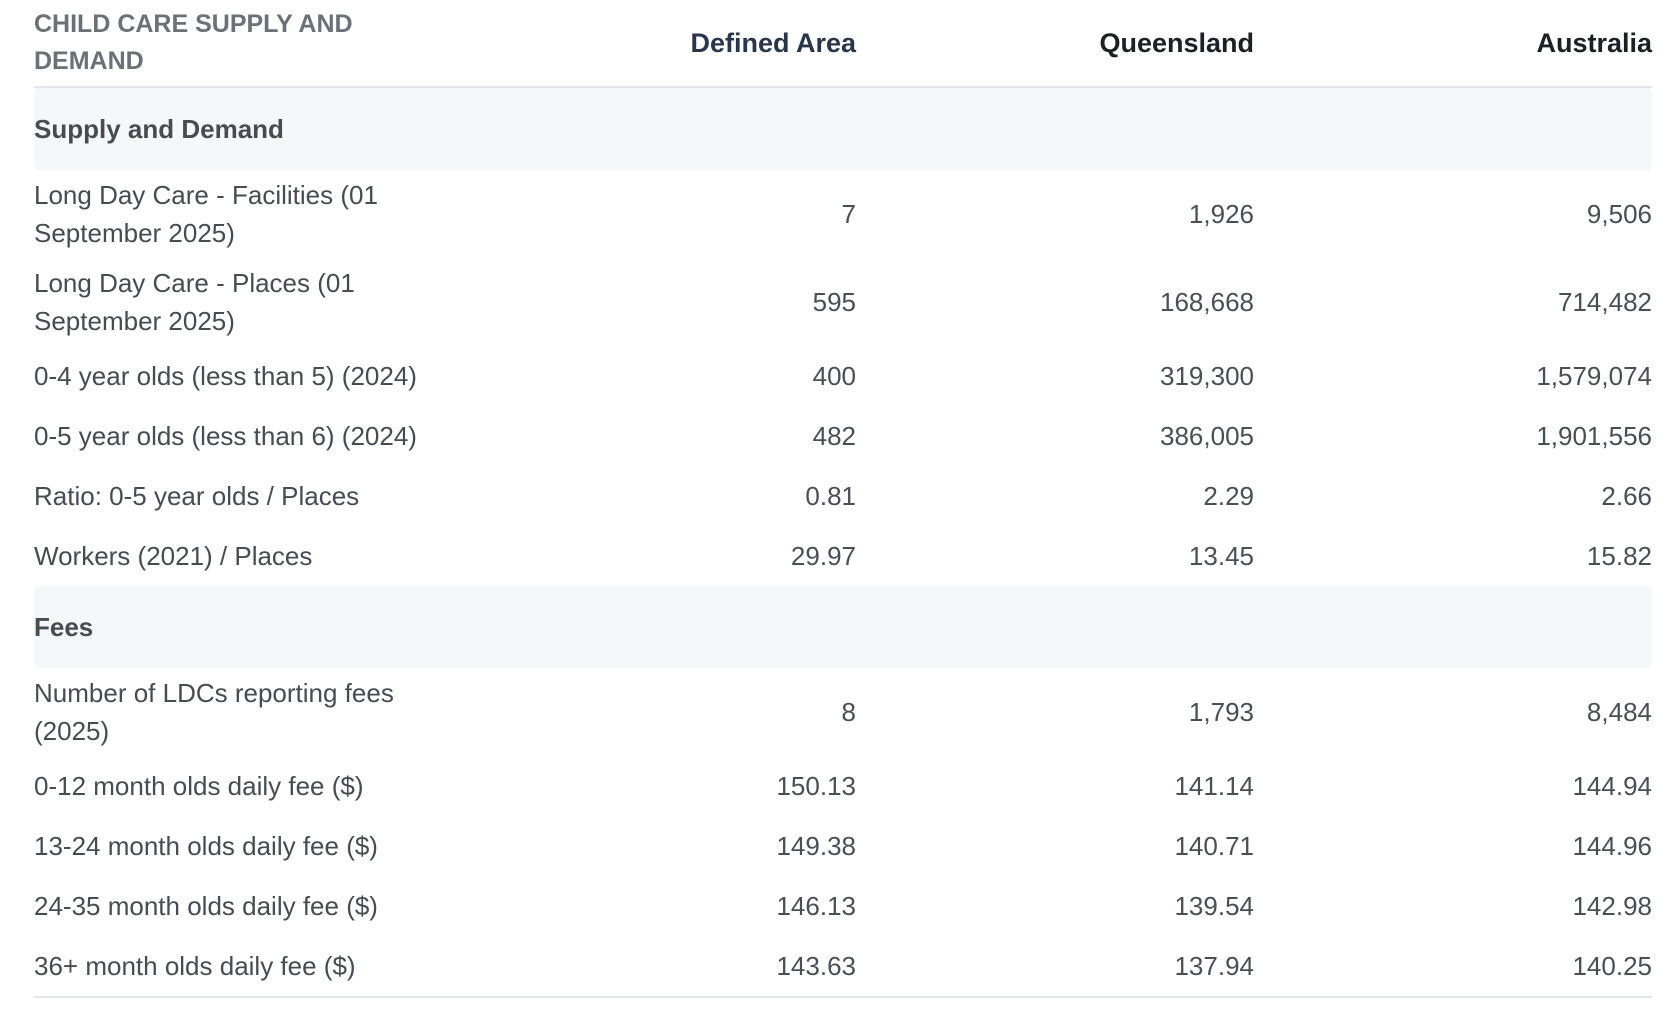 The width and height of the screenshot is (1676, 1026). What do you see at coordinates (214, 712) in the screenshot?
I see `row-label: Number of LDCs reporting fees (2025)` at bounding box center [214, 712].